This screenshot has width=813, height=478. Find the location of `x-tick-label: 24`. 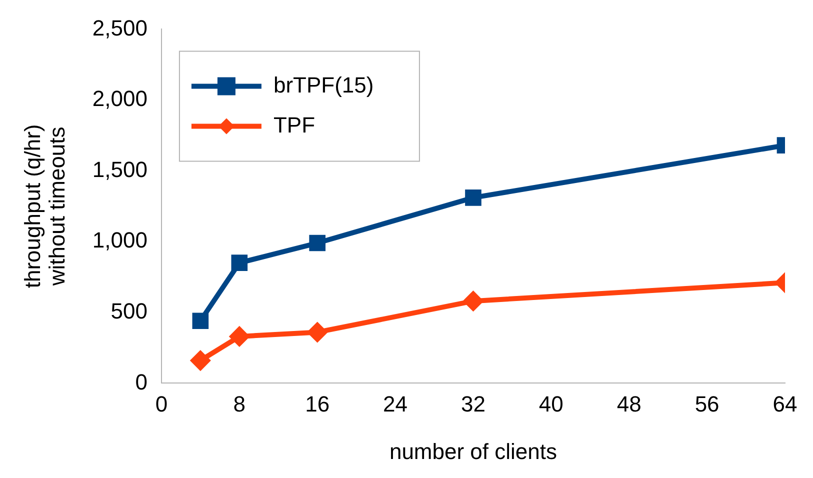

x-tick-label: 24 is located at coordinates (395, 403).